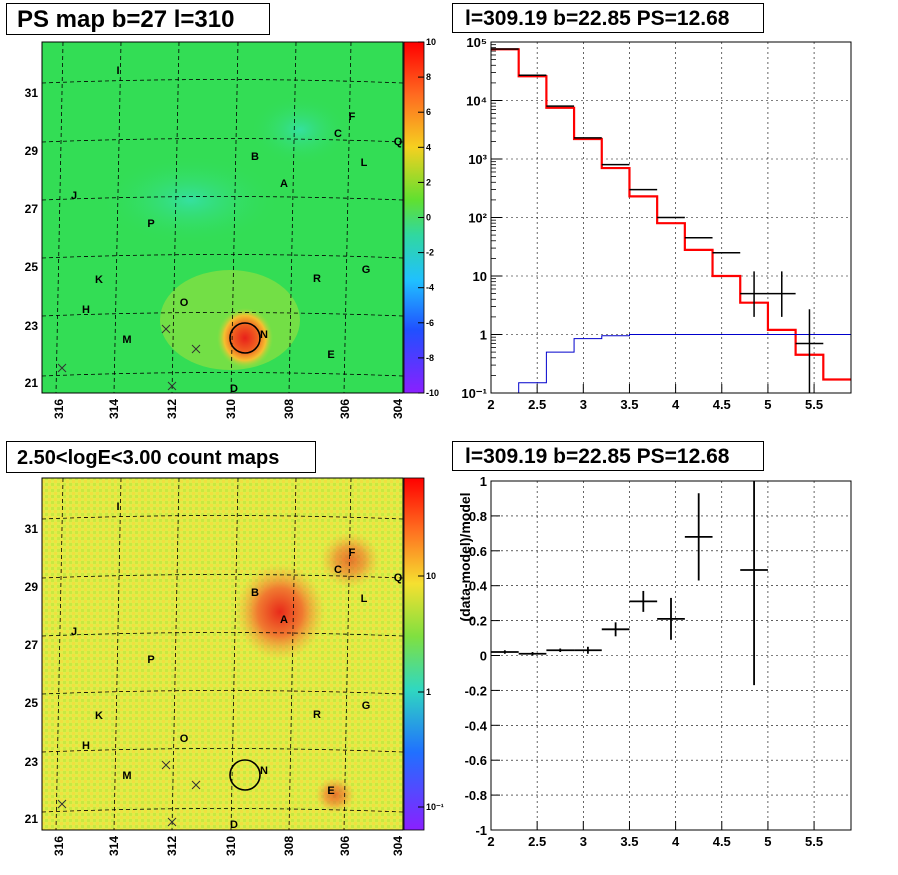 The width and height of the screenshot is (898, 875). What do you see at coordinates (476, 795) in the screenshot?
I see `residual-y-tick-label: -0.8` at bounding box center [476, 795].